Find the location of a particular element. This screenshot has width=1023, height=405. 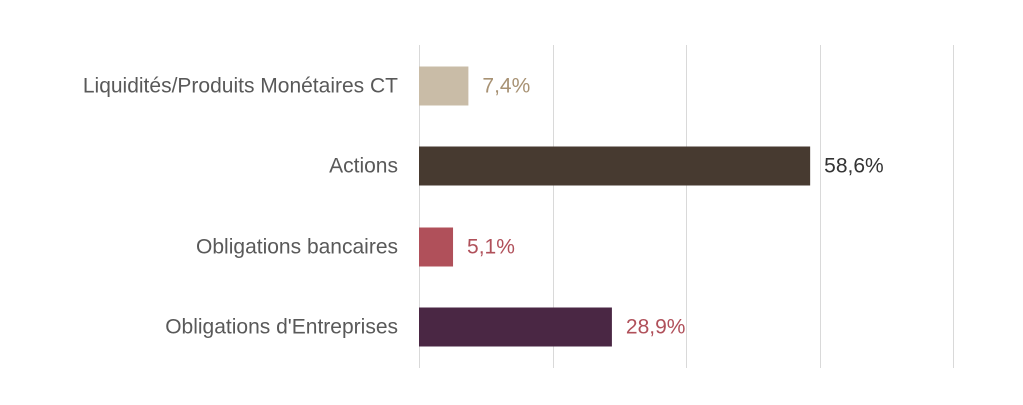

value-label-2: 5,1% is located at coordinates (491, 247).